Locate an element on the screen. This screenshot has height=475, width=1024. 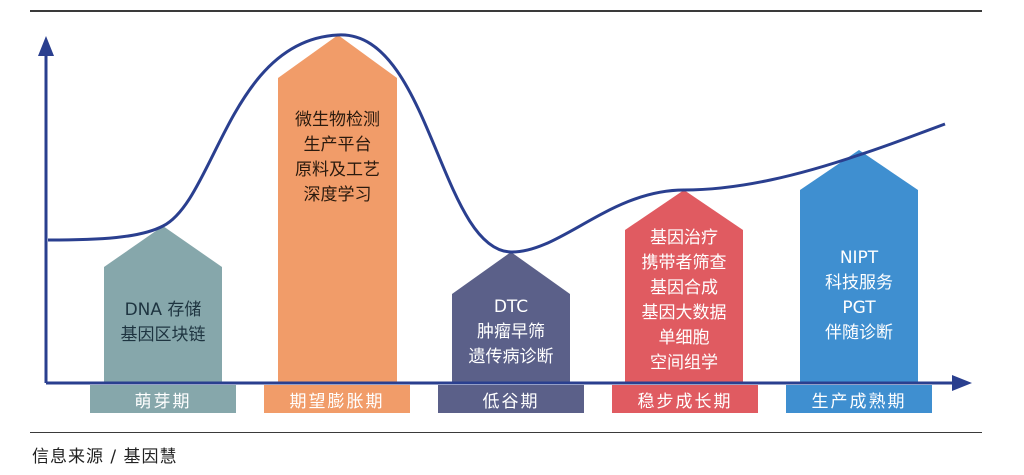
stage-block-germination is located at coordinates (163, 304).